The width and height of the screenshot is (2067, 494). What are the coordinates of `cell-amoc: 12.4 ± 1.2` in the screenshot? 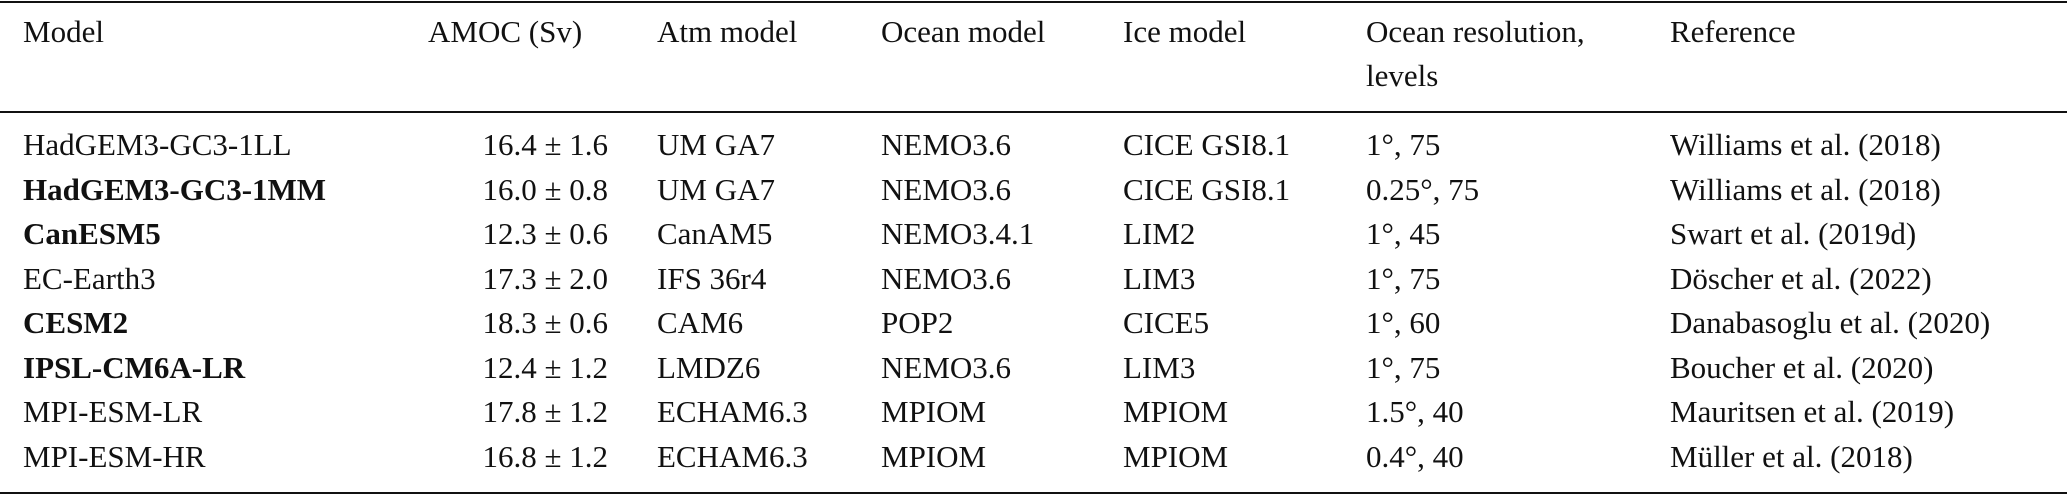 It's located at (545, 367).